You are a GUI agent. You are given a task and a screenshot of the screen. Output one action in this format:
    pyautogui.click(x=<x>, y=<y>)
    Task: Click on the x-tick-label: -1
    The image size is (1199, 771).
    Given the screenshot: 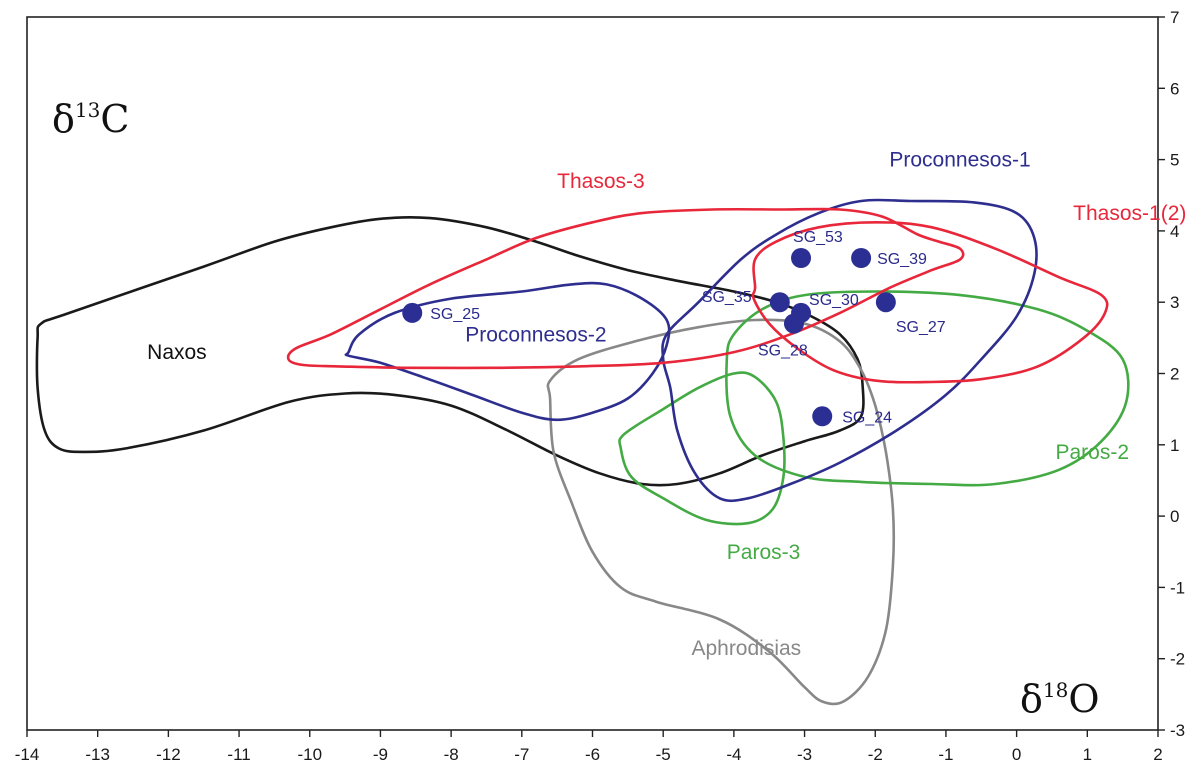 What is the action you would take?
    pyautogui.click(x=945, y=754)
    